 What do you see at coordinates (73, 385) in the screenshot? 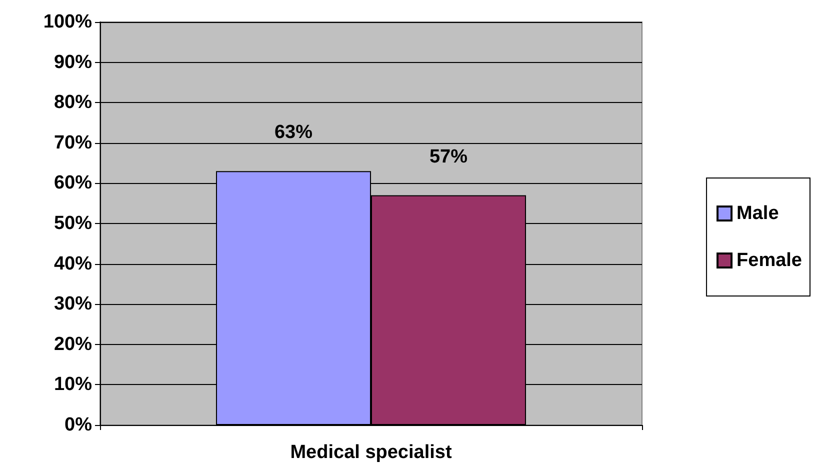
I see `y-tick-label: 10%` at bounding box center [73, 385].